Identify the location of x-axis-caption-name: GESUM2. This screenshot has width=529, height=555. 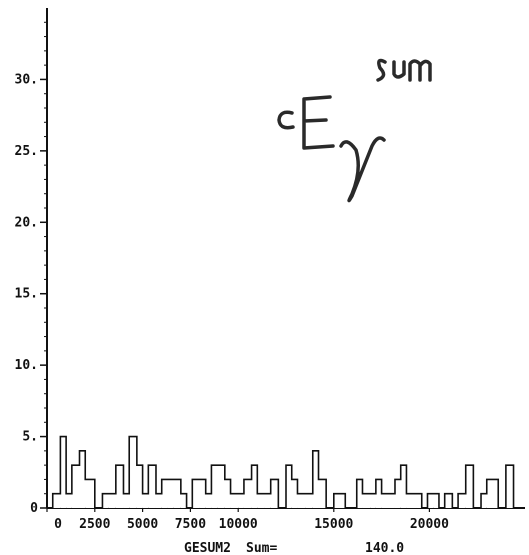
(207, 548).